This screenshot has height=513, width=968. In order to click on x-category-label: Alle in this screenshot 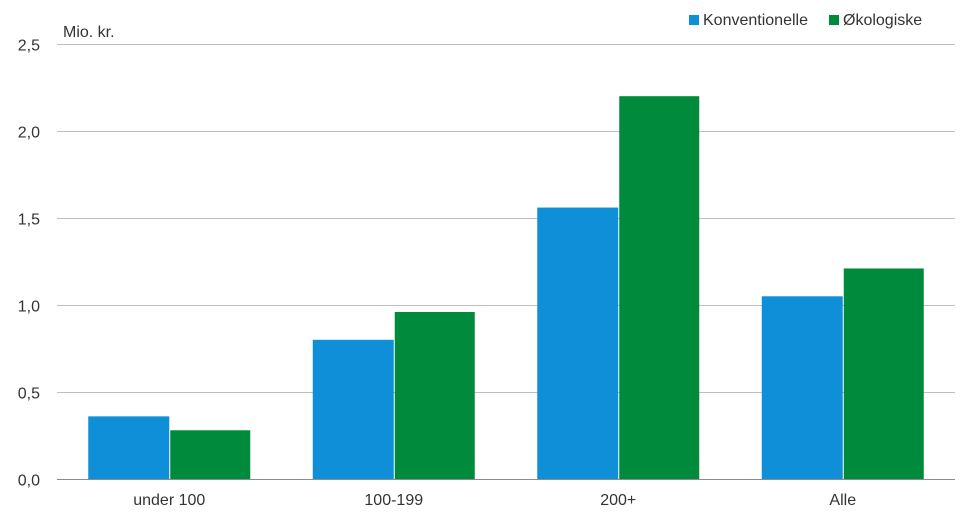, I will do `click(842, 500)`.